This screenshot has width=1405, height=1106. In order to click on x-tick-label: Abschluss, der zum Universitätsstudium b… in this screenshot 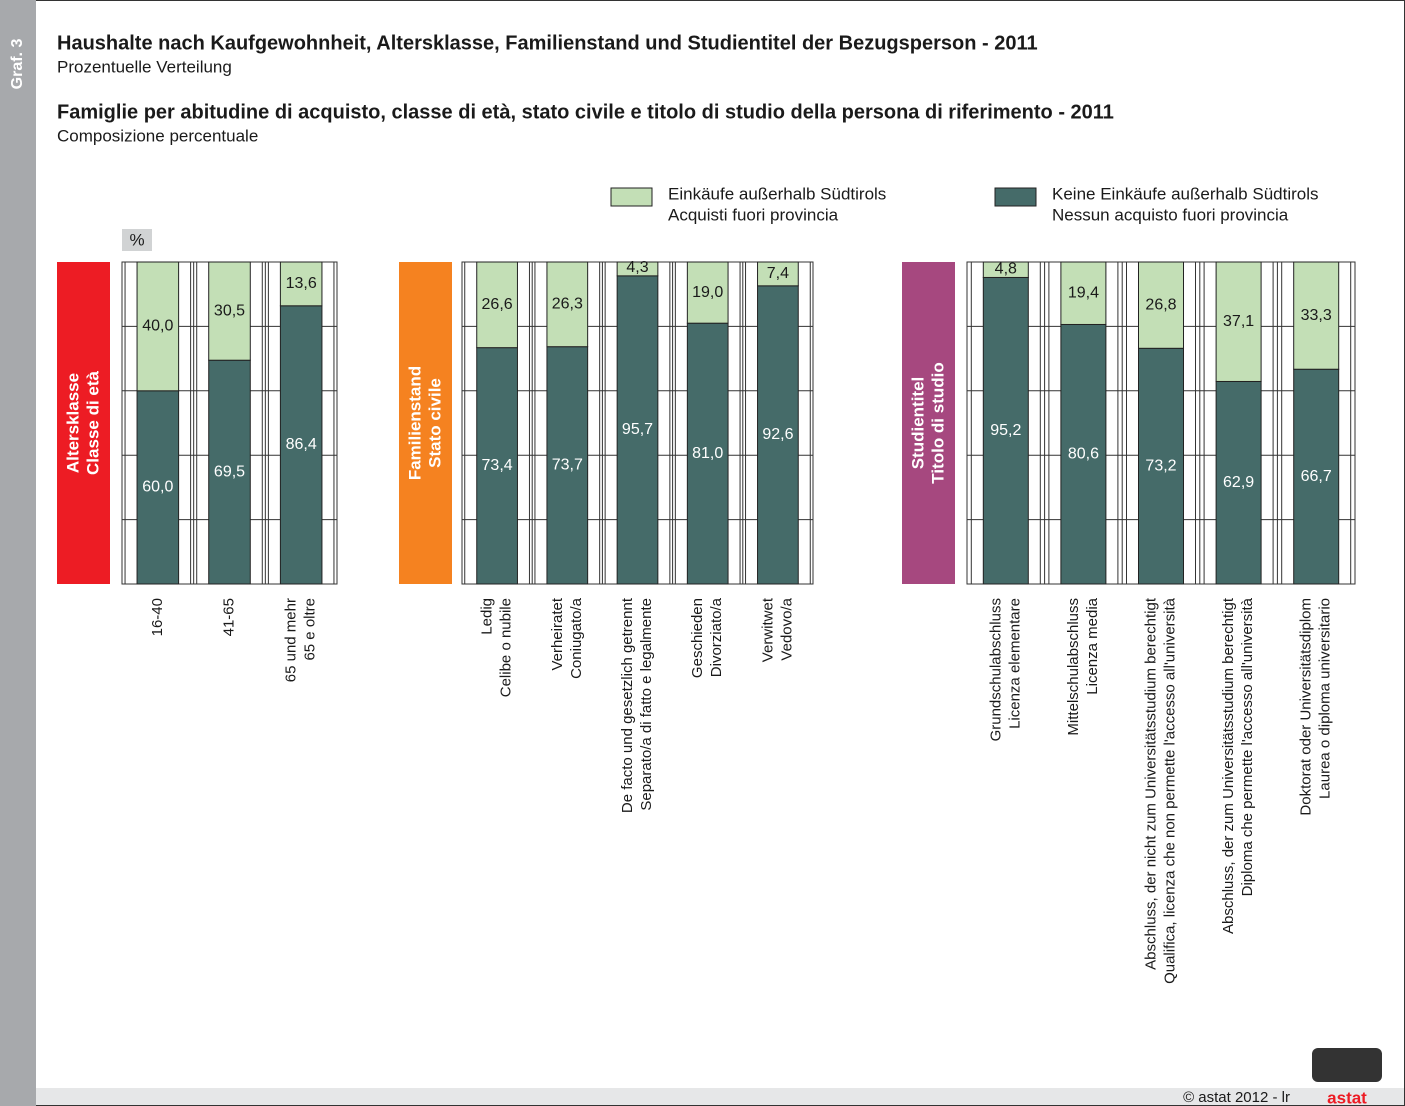, I will do `click(1228, 765)`.